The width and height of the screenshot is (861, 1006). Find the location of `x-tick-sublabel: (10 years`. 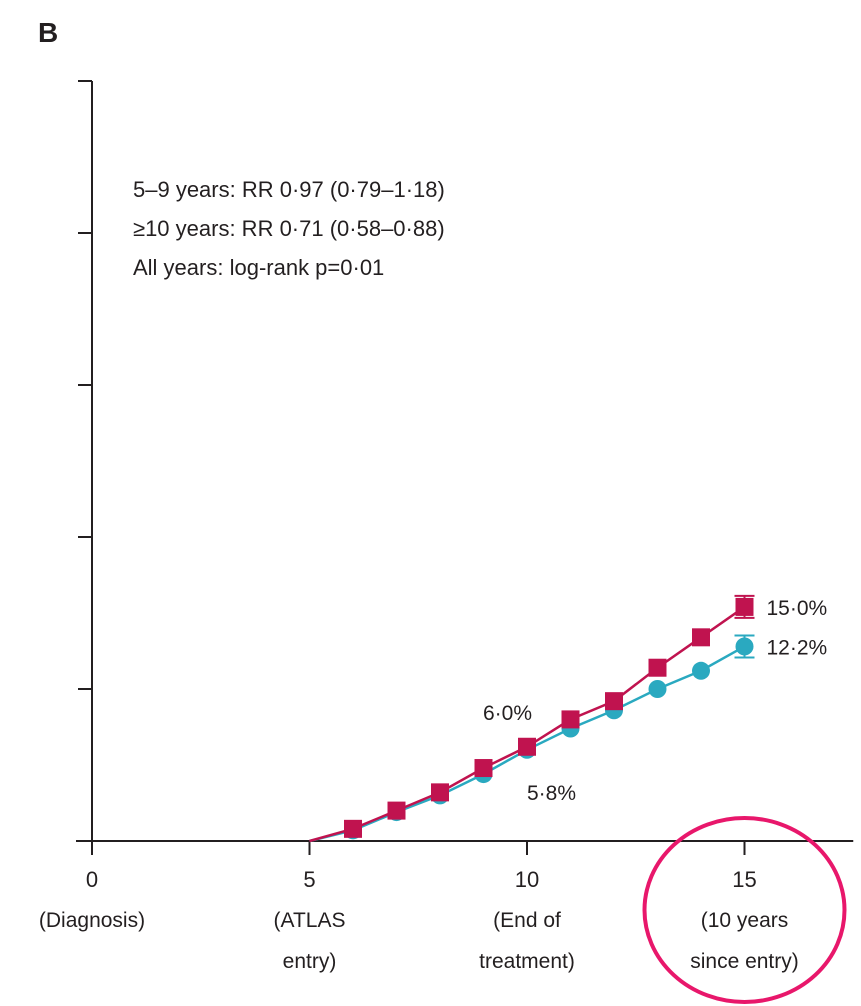

x-tick-sublabel: (10 years is located at coordinates (745, 920).